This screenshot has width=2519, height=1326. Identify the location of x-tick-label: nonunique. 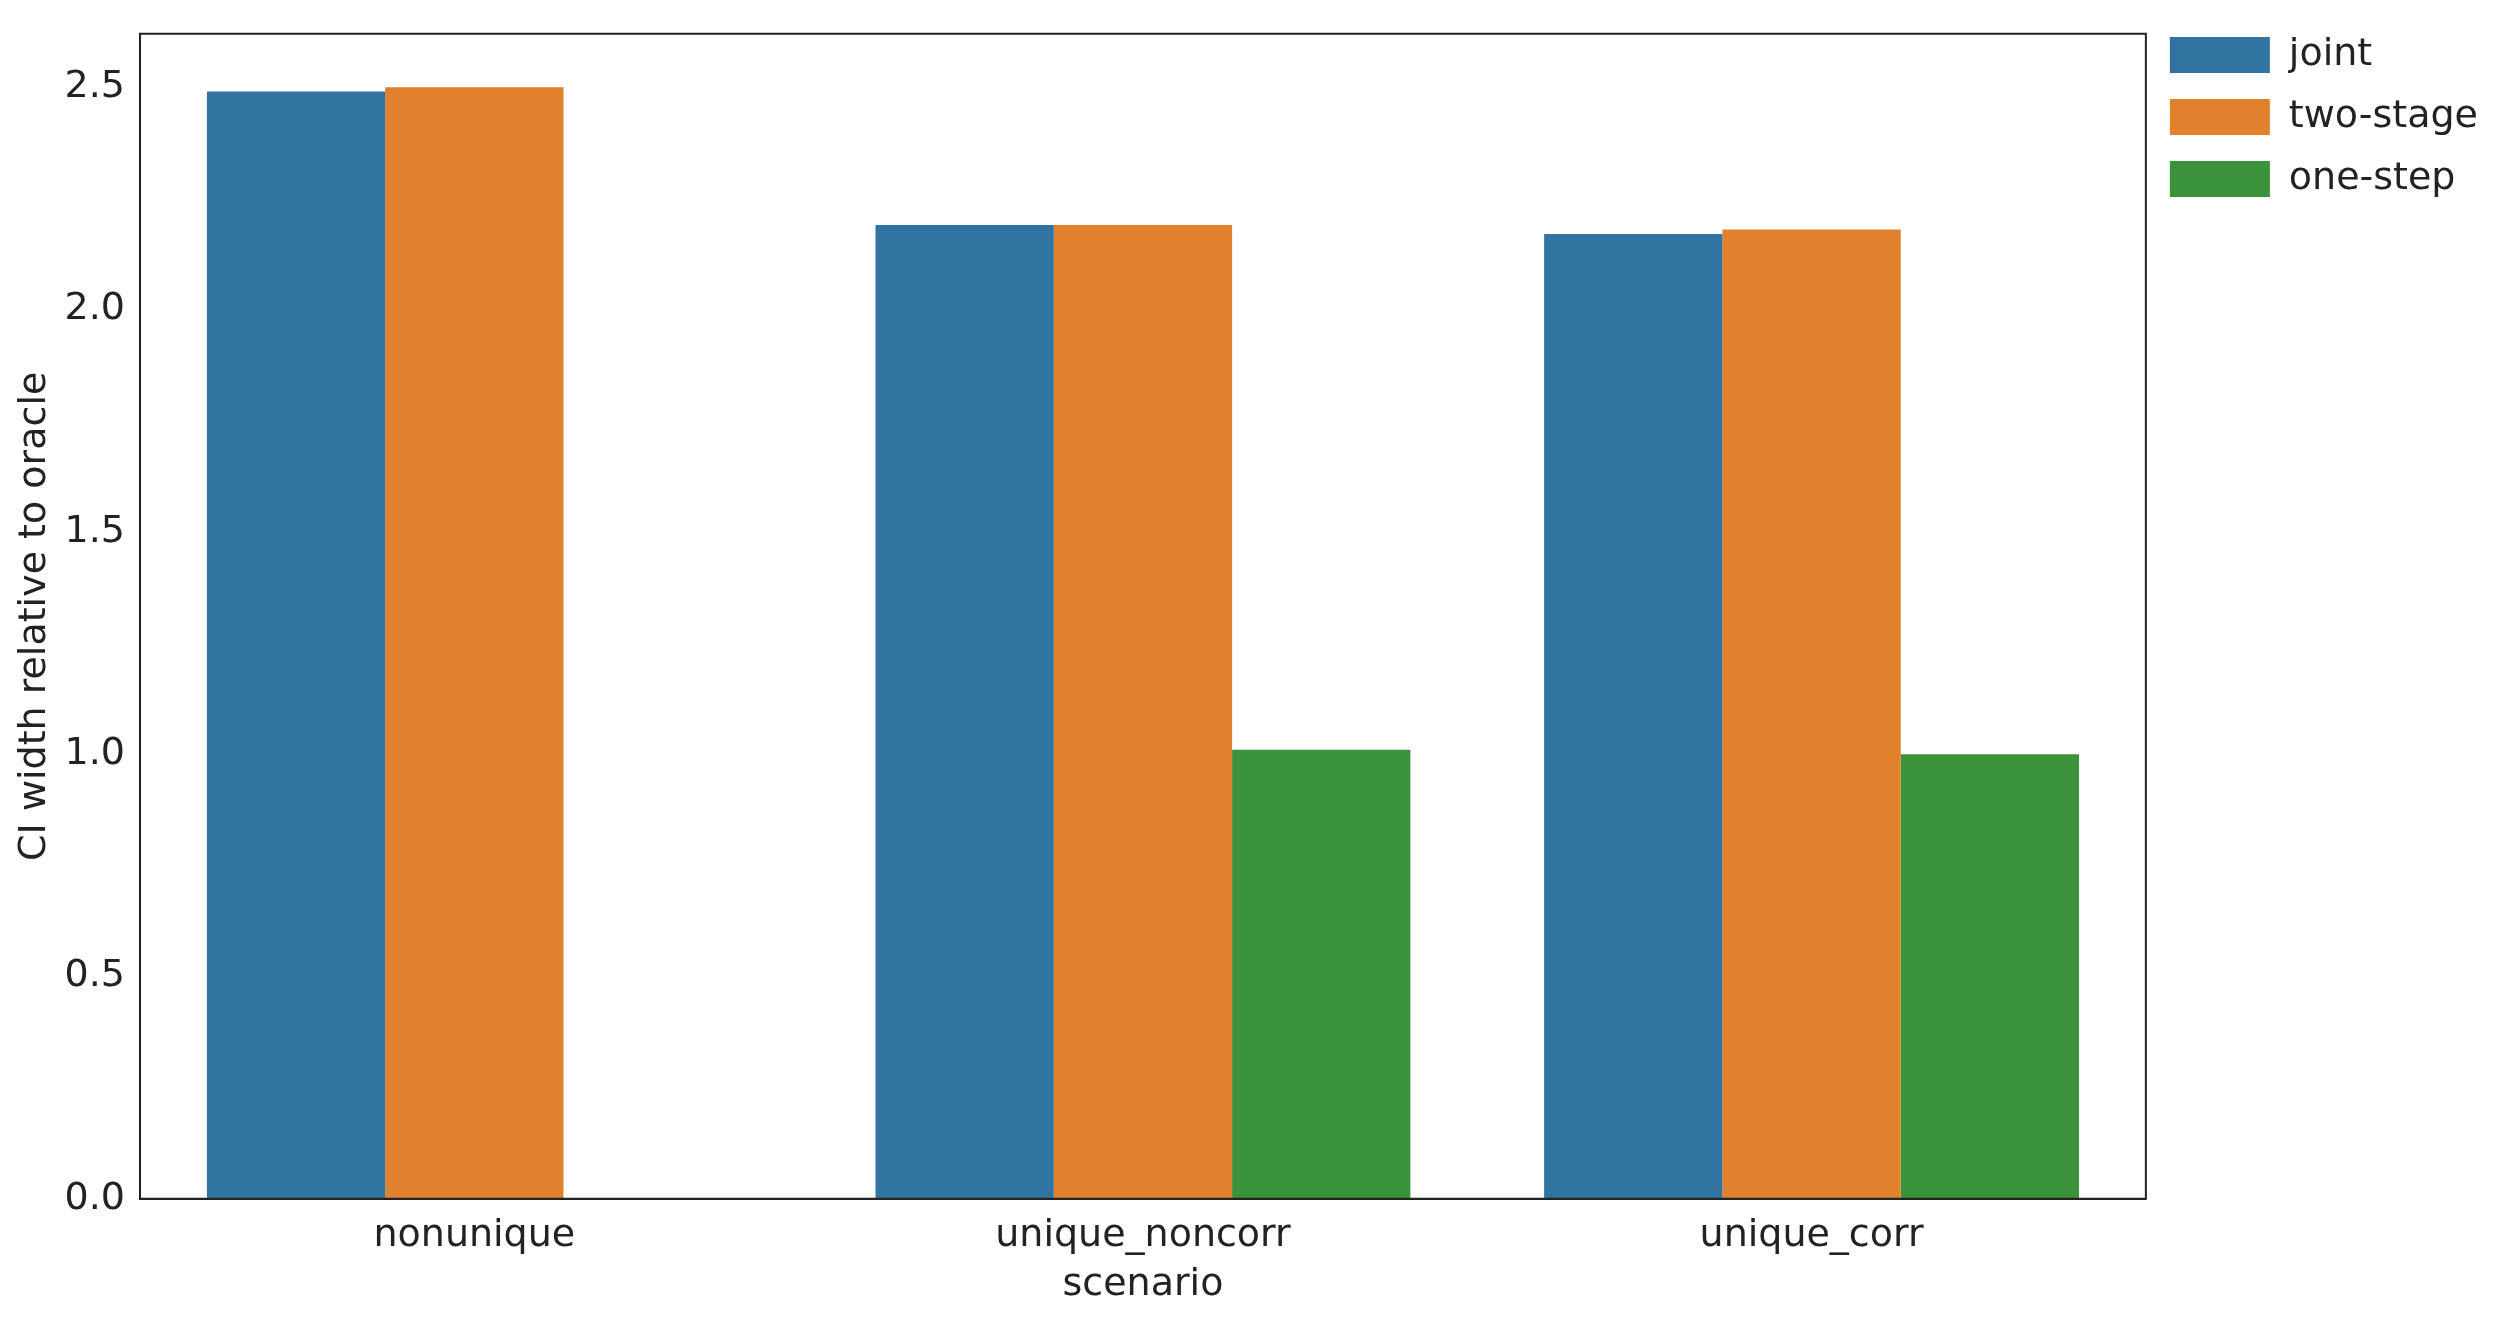
(474, 1233).